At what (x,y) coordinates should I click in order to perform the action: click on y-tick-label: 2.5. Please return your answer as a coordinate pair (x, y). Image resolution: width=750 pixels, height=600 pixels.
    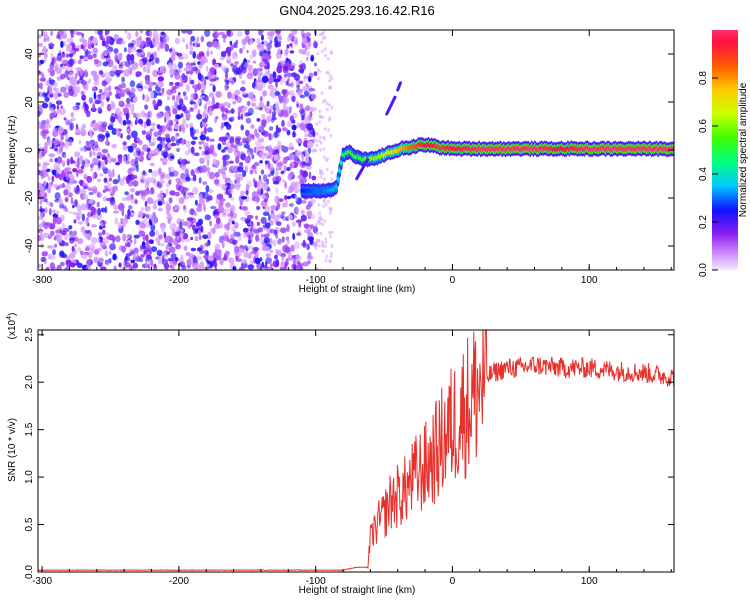
    Looking at the image, I should click on (29, 334).